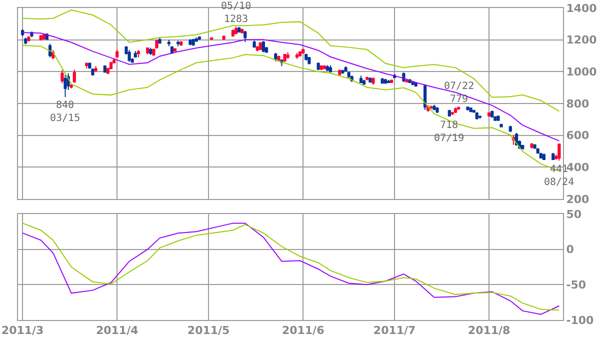 Image resolution: width=600 pixels, height=340 pixels. What do you see at coordinates (303, 331) in the screenshot?
I see `x-tick-label: 2011/6` at bounding box center [303, 331].